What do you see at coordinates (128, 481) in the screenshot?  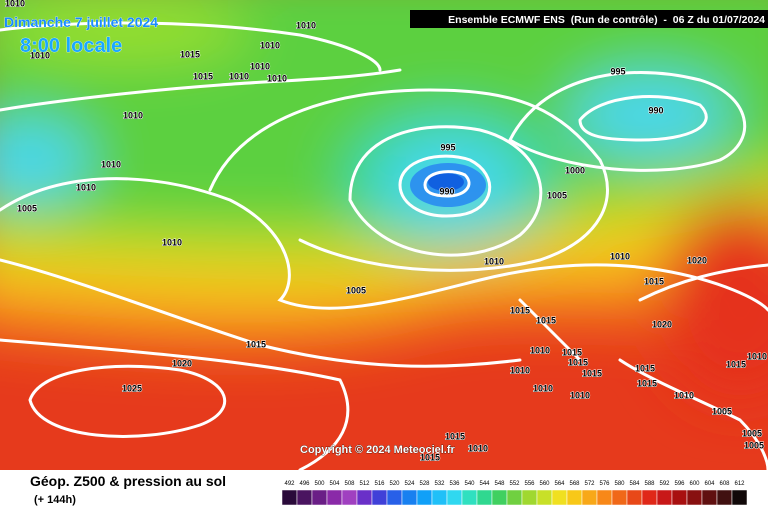 I see `footer-title: Géop. Z500 & pression au sol` at bounding box center [128, 481].